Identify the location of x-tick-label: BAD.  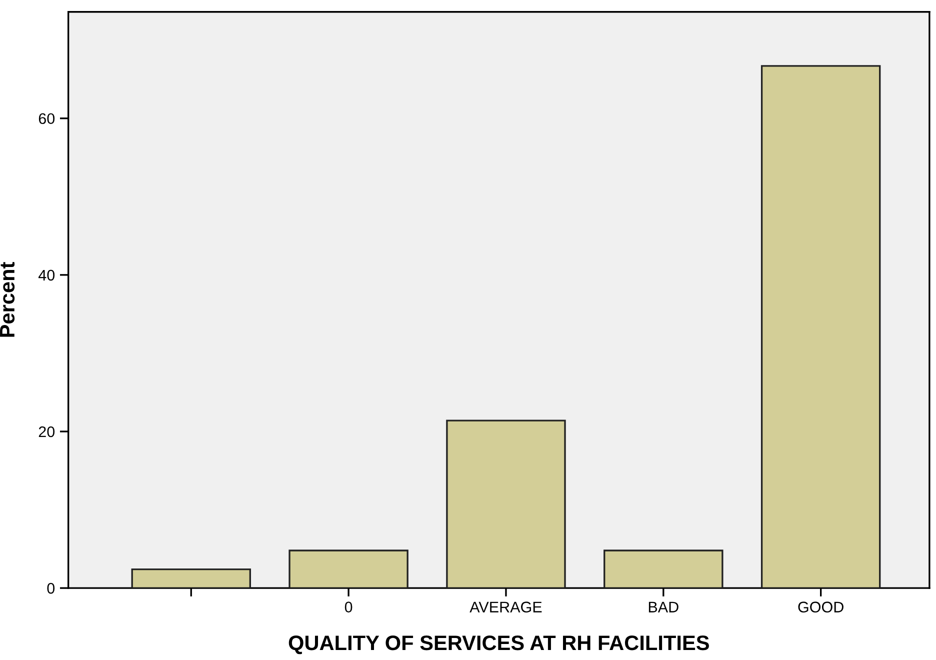
(663, 607).